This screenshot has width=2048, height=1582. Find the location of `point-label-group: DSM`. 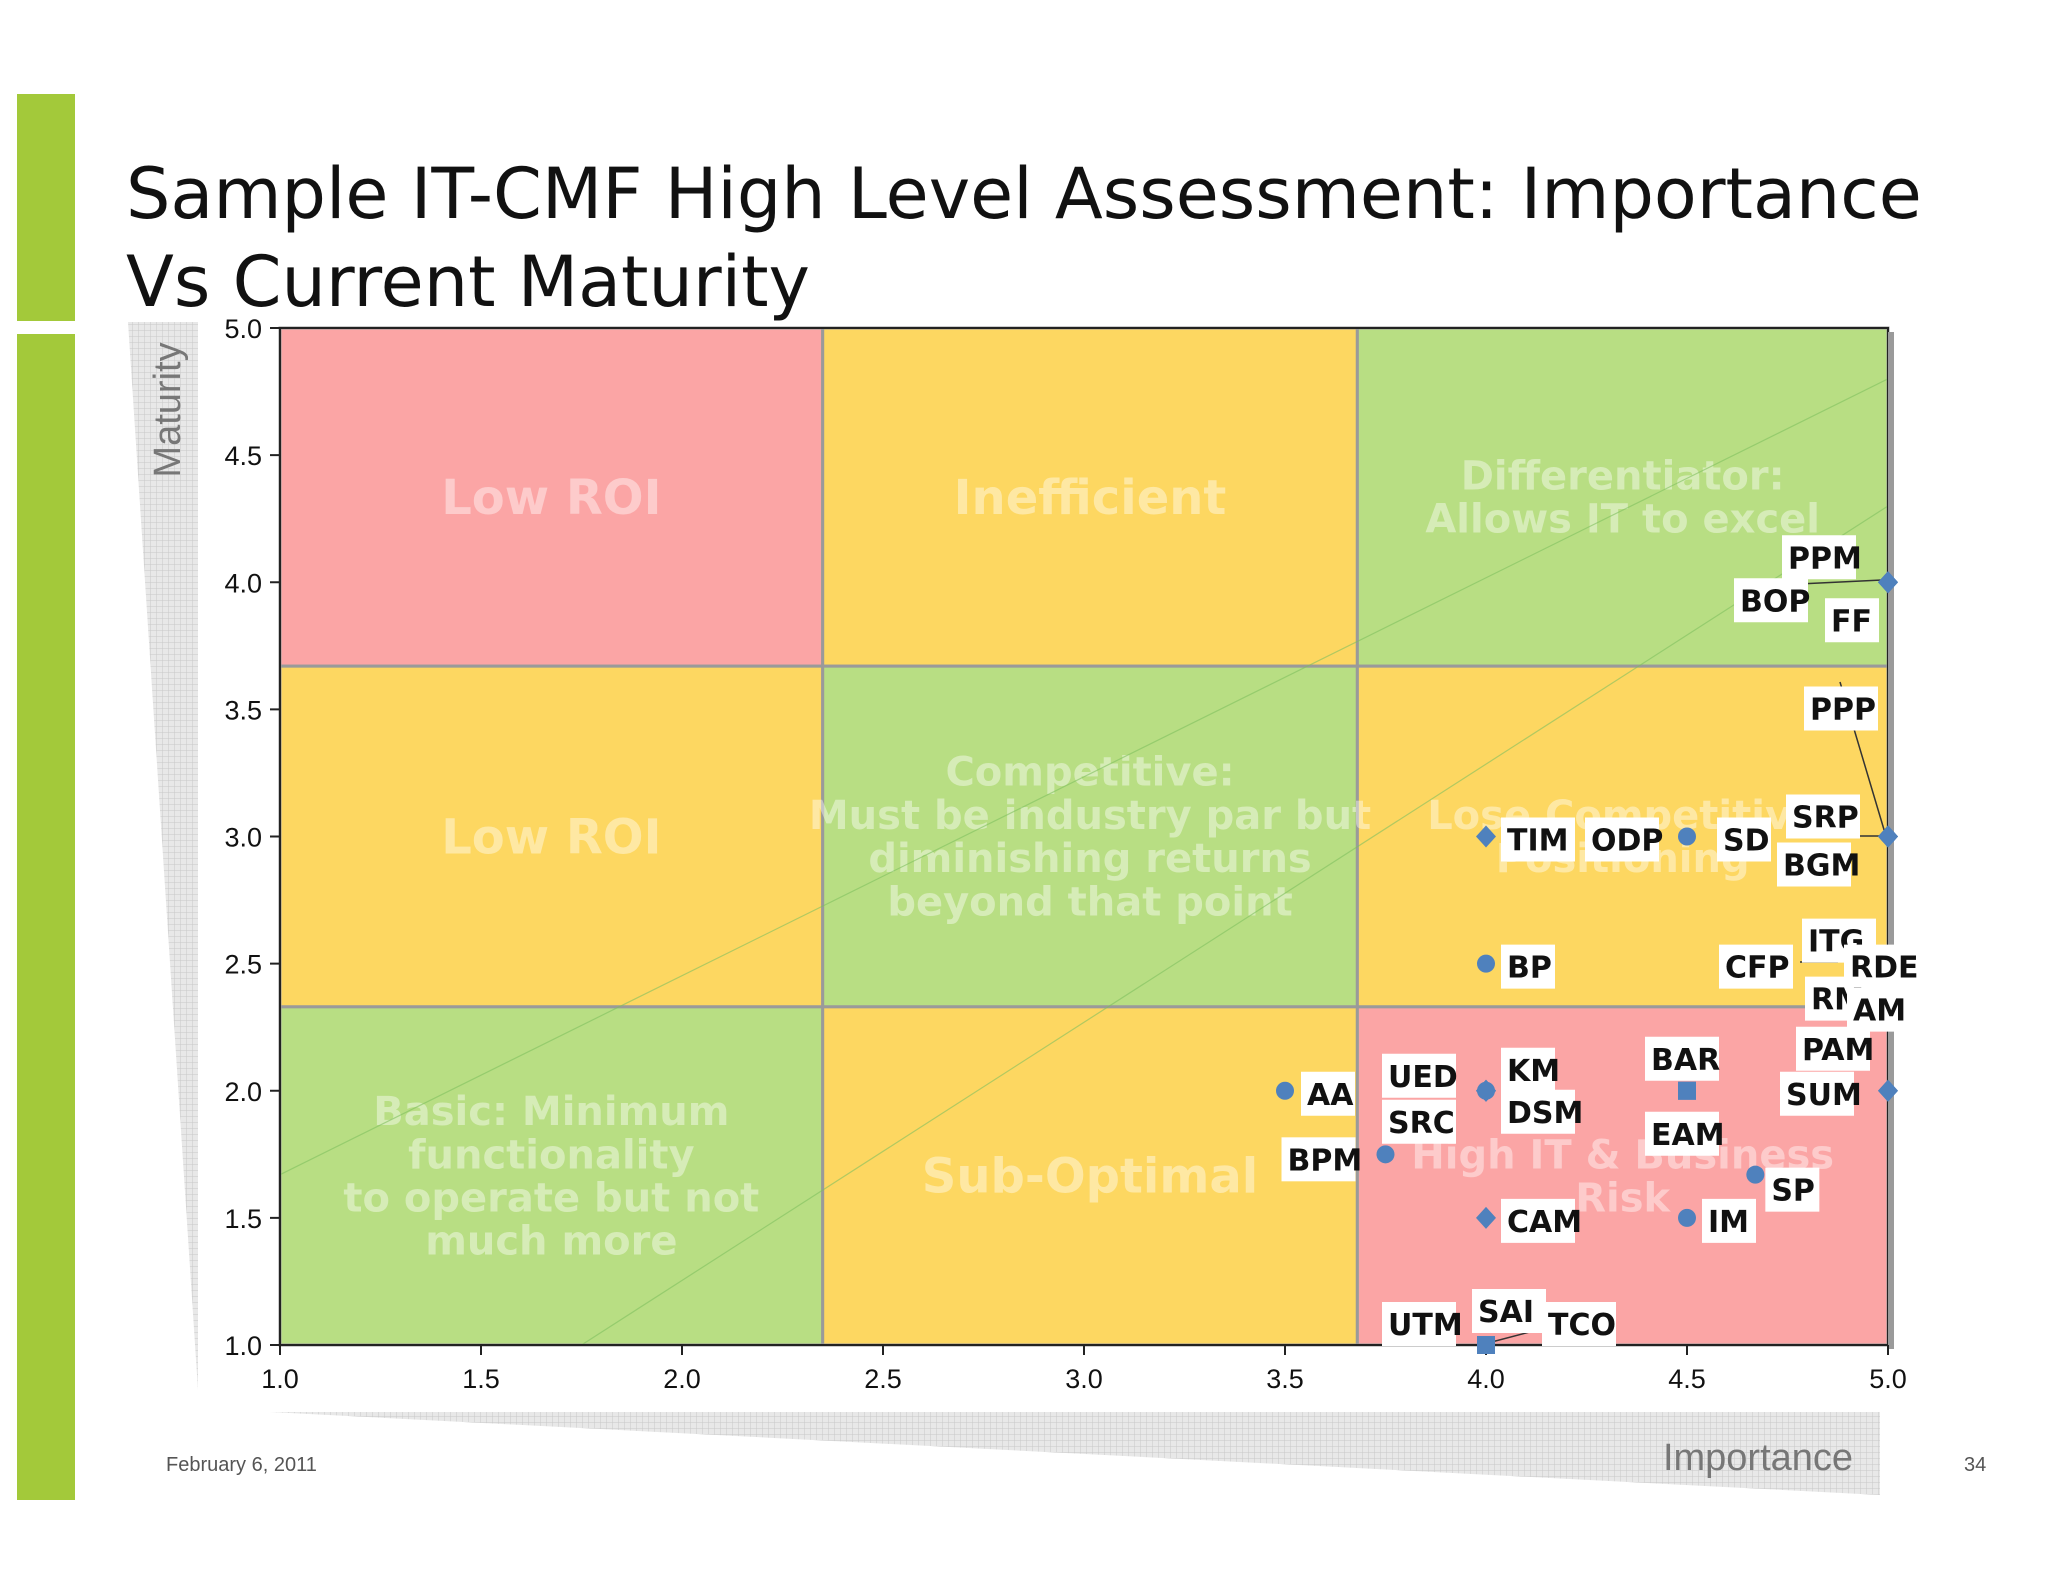

point-label-group: DSM is located at coordinates (1542, 1111).